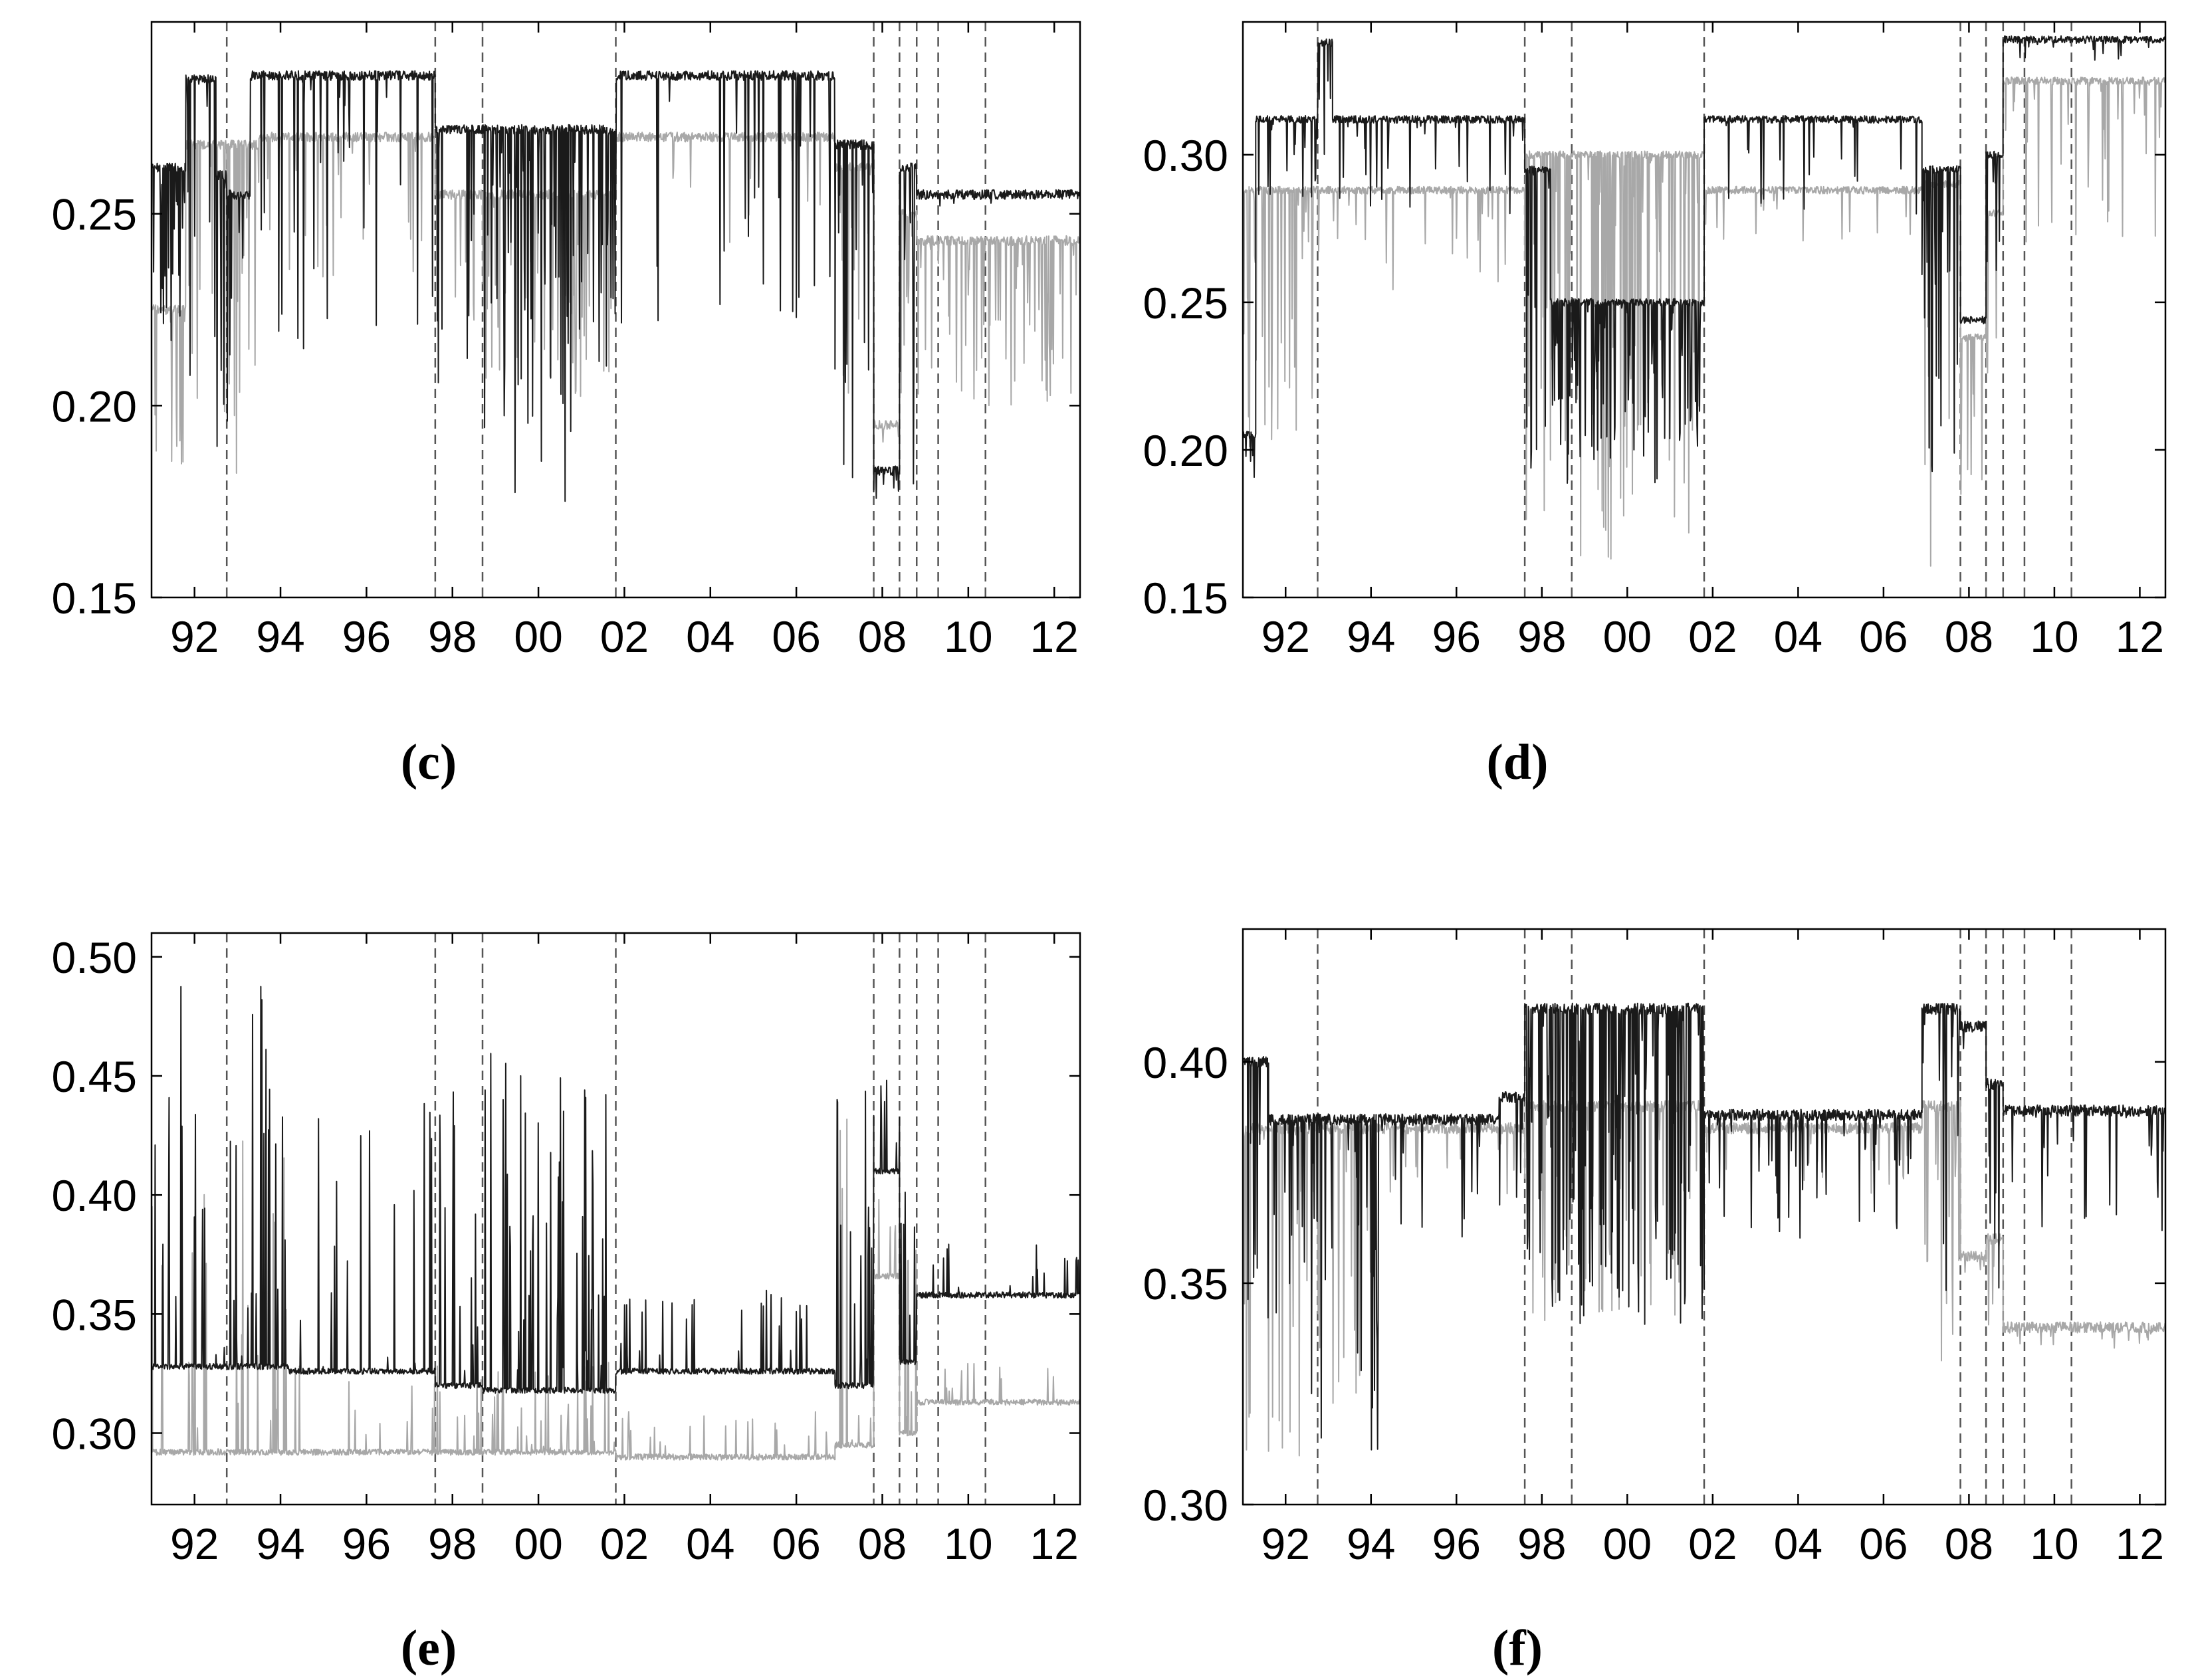  I want to click on panel-c-series-dark-line, so click(616, 286).